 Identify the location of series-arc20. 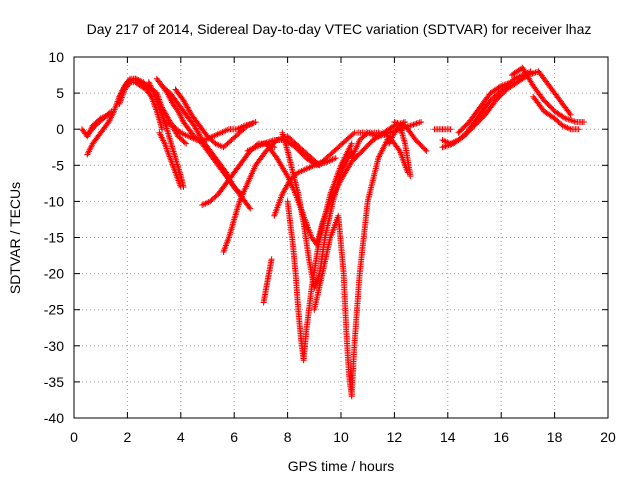
(352, 266).